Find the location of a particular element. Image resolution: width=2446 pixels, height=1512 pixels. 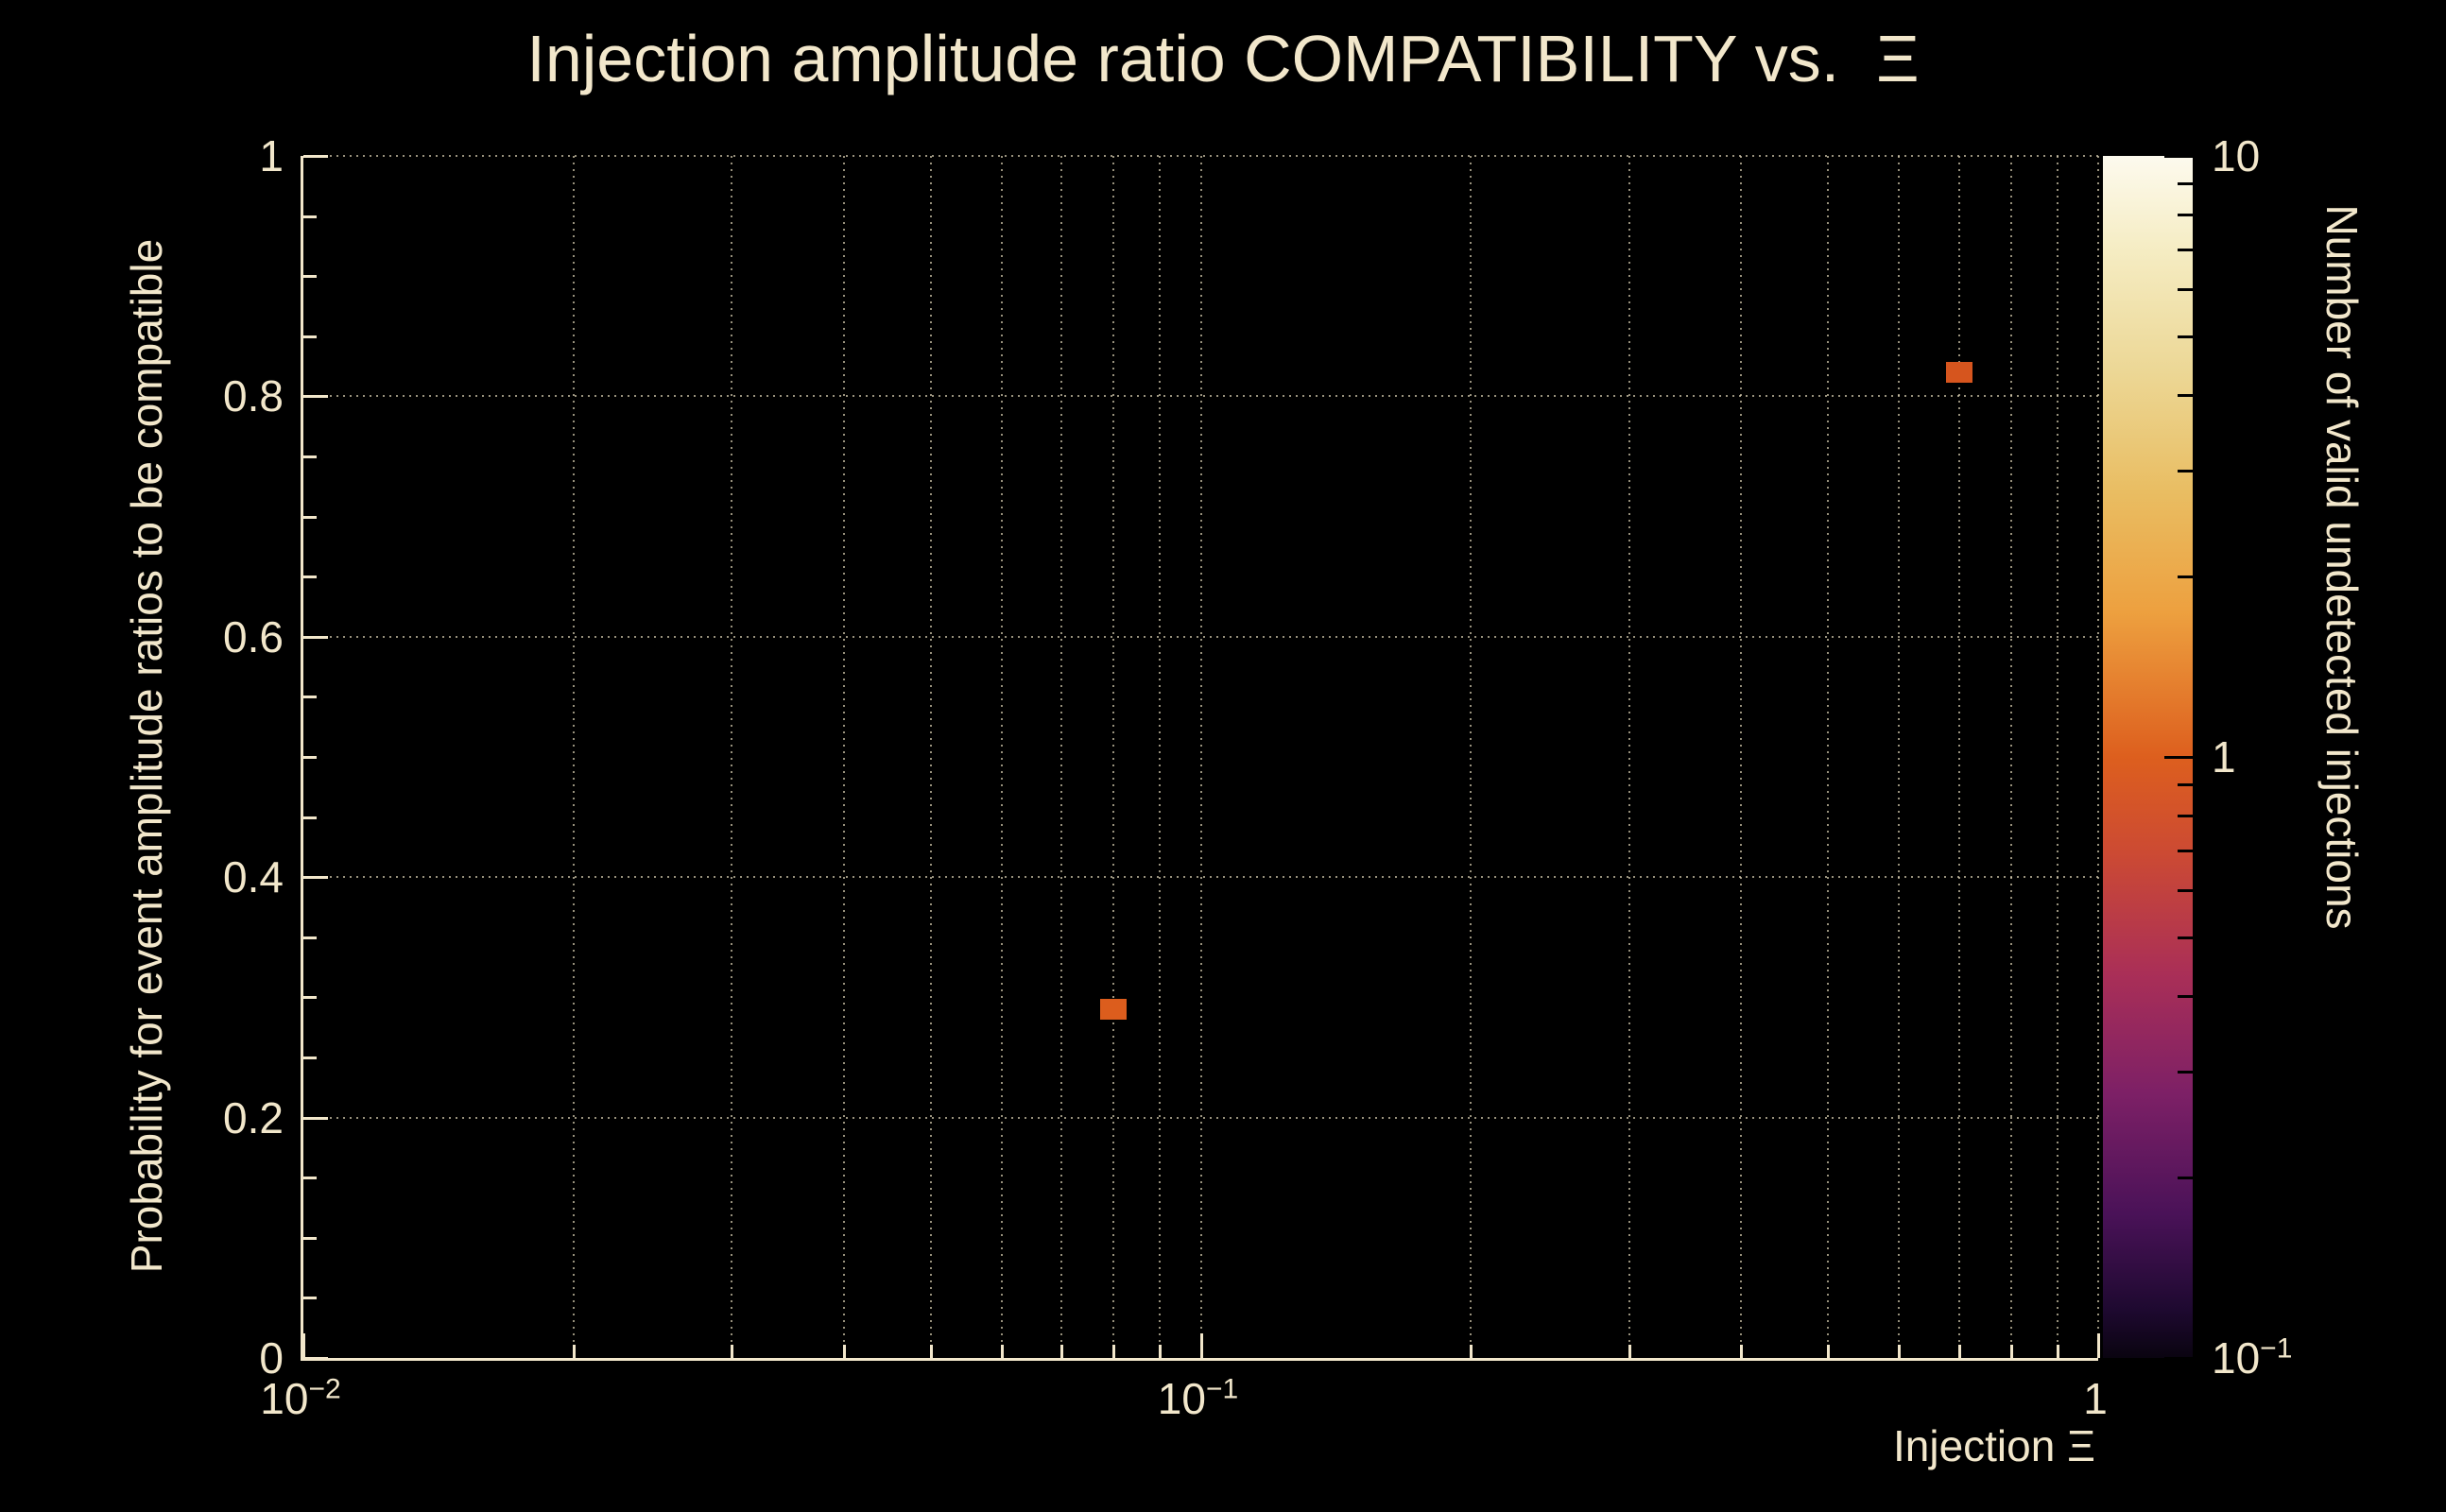

y-tick-label: 0.8 is located at coordinates (253, 396).